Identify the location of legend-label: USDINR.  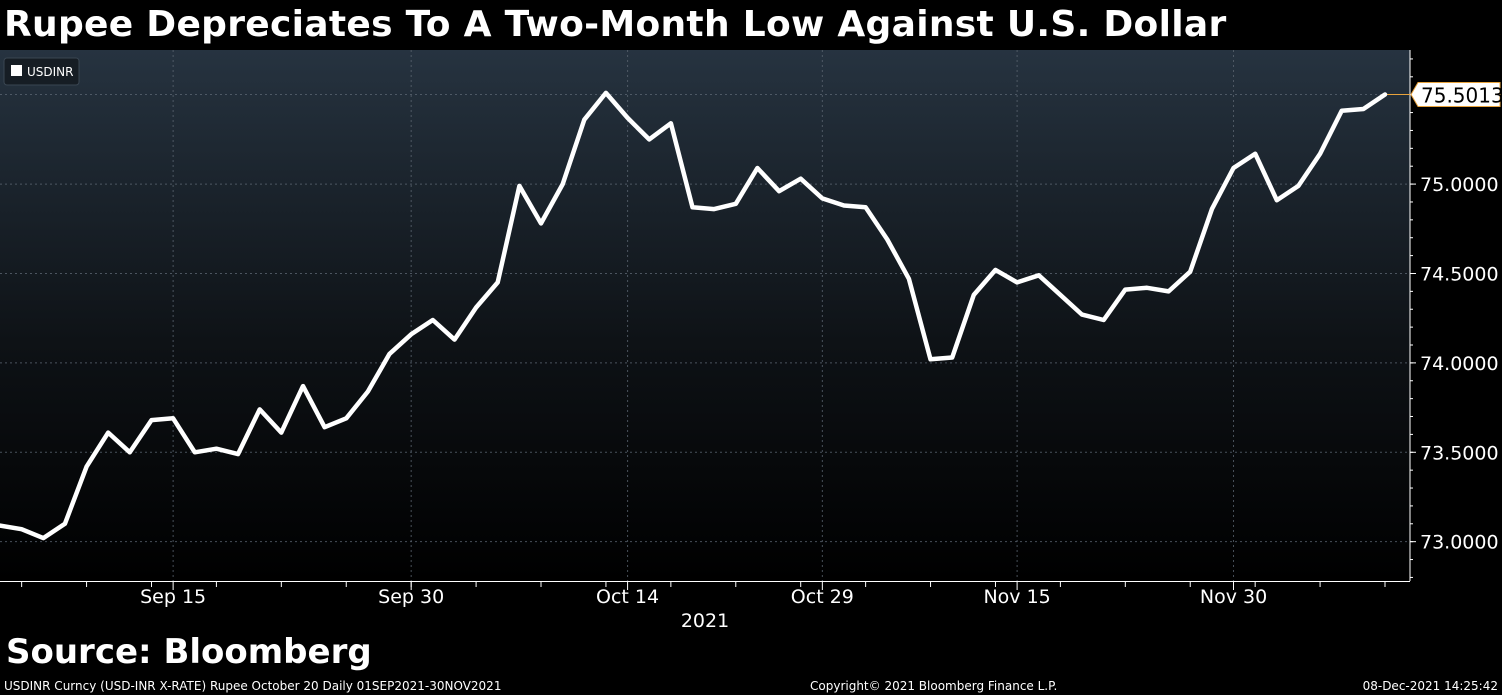
(50, 72).